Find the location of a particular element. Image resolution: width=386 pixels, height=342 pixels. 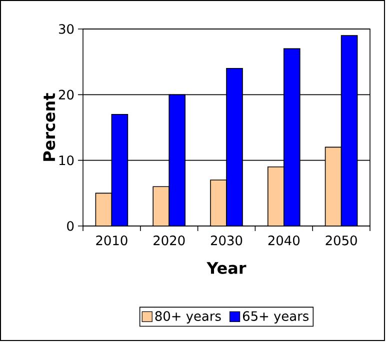

legend-label: 80+ years is located at coordinates (188, 317).